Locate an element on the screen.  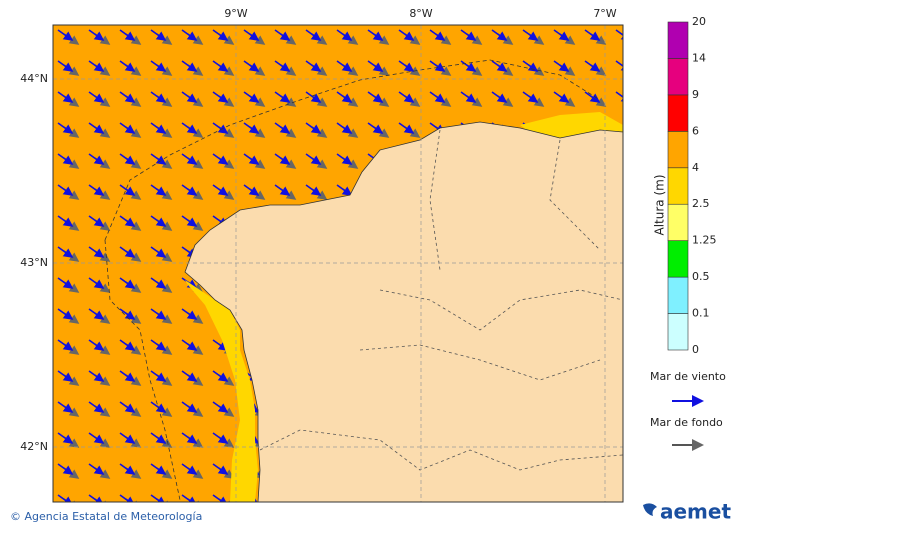
logo: aemet is located at coordinates (687, 512).